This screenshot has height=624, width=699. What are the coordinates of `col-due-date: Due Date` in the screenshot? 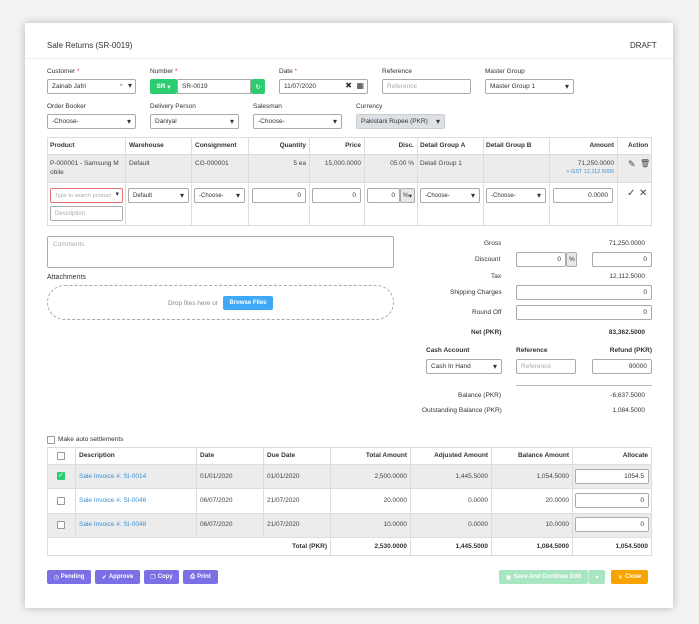 It's located at (281, 455).